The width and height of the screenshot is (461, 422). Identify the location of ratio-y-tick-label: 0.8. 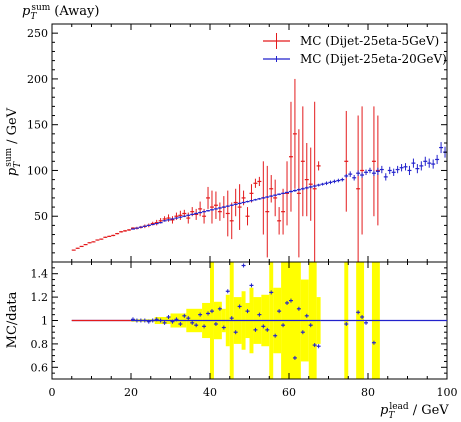
(40, 344).